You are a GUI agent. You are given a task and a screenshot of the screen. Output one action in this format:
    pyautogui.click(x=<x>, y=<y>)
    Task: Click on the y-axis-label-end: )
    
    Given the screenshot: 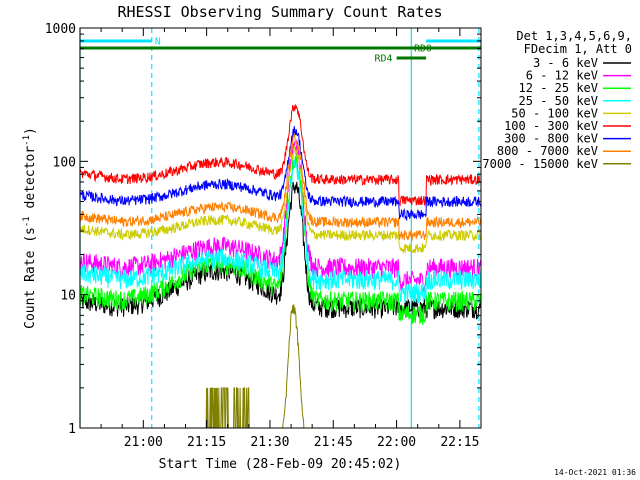 What is the action you would take?
    pyautogui.click(x=30, y=131)
    